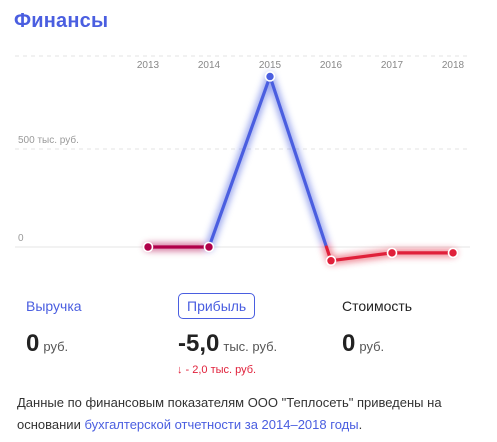  What do you see at coordinates (372, 346) in the screenshot?
I see `cost-unit: руб.` at bounding box center [372, 346].